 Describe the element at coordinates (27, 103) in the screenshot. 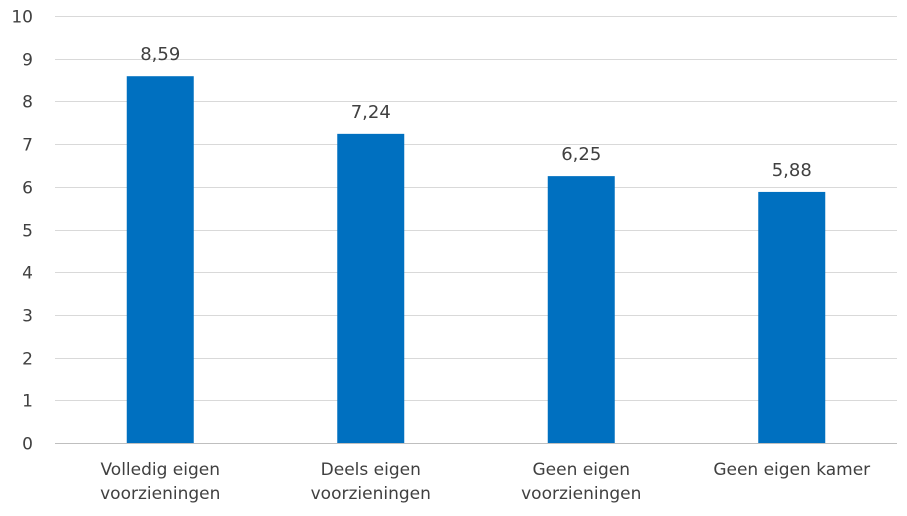

I see `y-tick-label: 8` at that location.